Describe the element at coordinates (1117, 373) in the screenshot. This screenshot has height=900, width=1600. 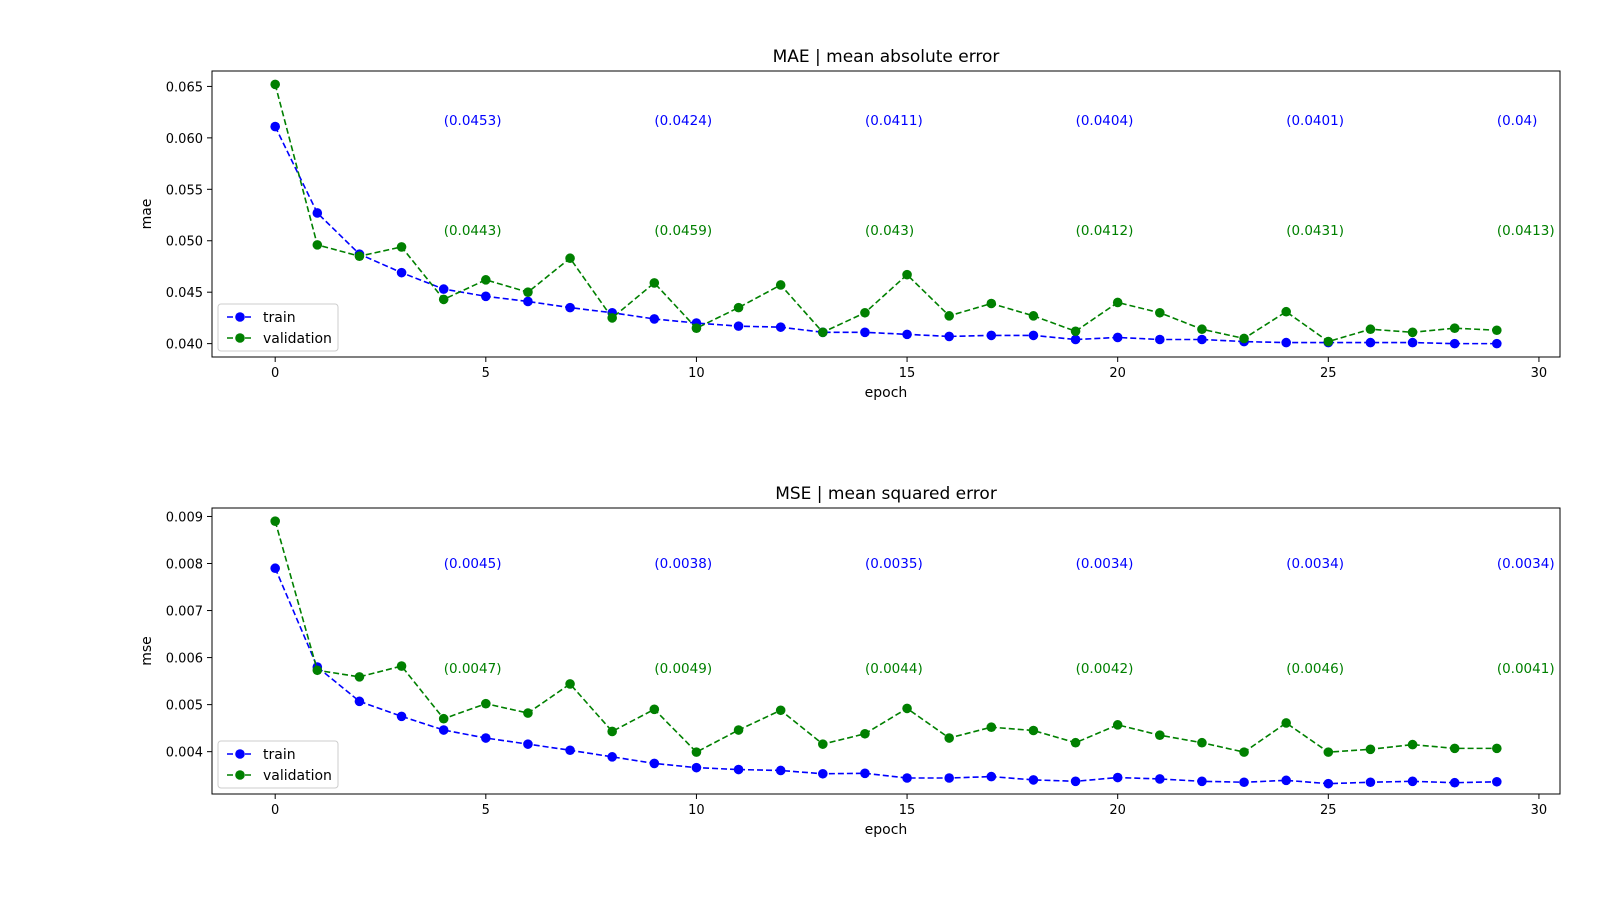
I see `x-tick-label: 20` at that location.